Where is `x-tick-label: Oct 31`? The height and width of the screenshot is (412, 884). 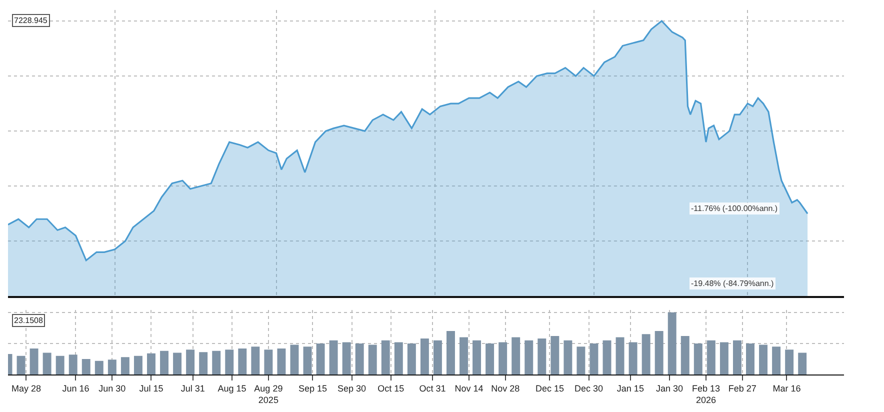 x-tick-label: Oct 31 is located at coordinates (432, 388).